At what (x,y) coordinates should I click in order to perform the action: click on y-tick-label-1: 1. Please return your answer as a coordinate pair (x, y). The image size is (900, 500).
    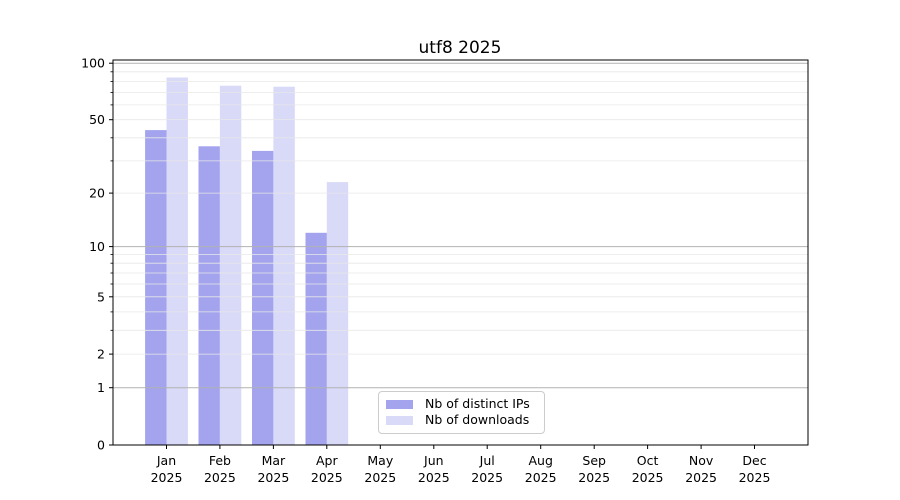
    Looking at the image, I should click on (101, 387).